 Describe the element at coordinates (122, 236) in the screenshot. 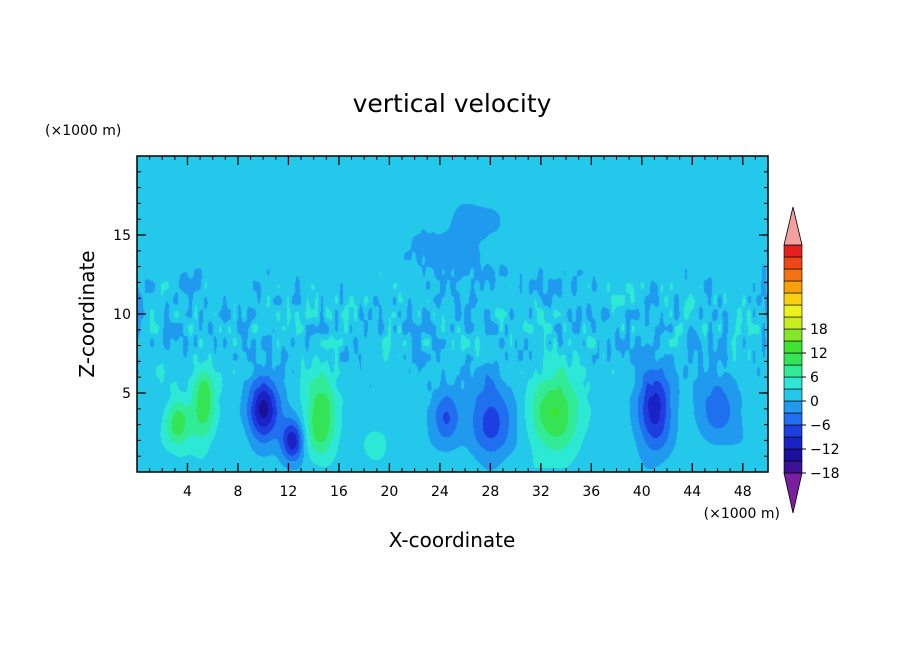

I see `y-tick-label: 15` at that location.